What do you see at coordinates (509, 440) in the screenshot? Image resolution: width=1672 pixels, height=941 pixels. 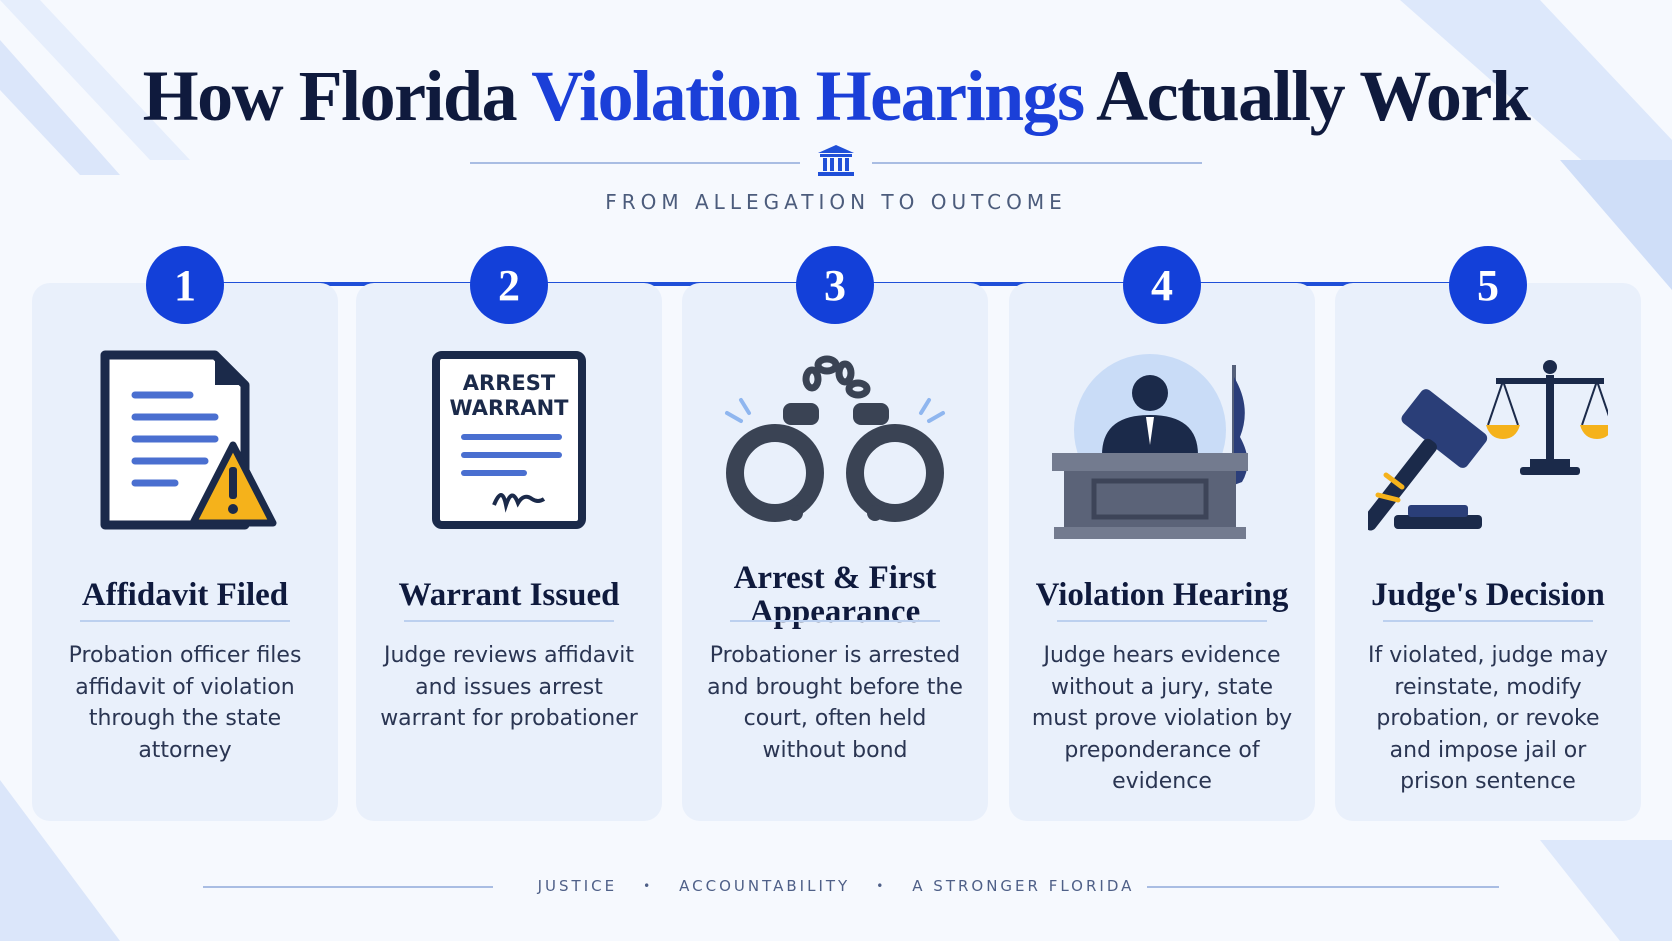 I see `arrest-warrant-icon: ARREST WARRANT` at bounding box center [509, 440].